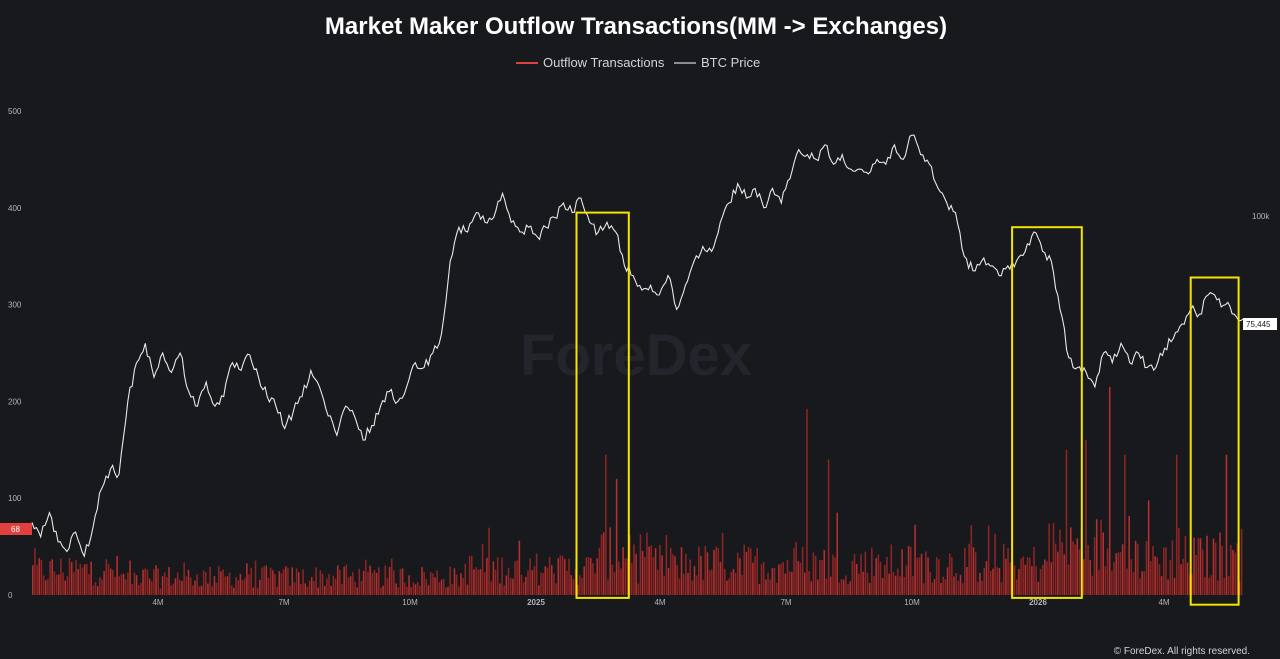 The image size is (1280, 659). Describe the element at coordinates (15, 498) in the screenshot. I see `left-tick-label: 100` at that location.